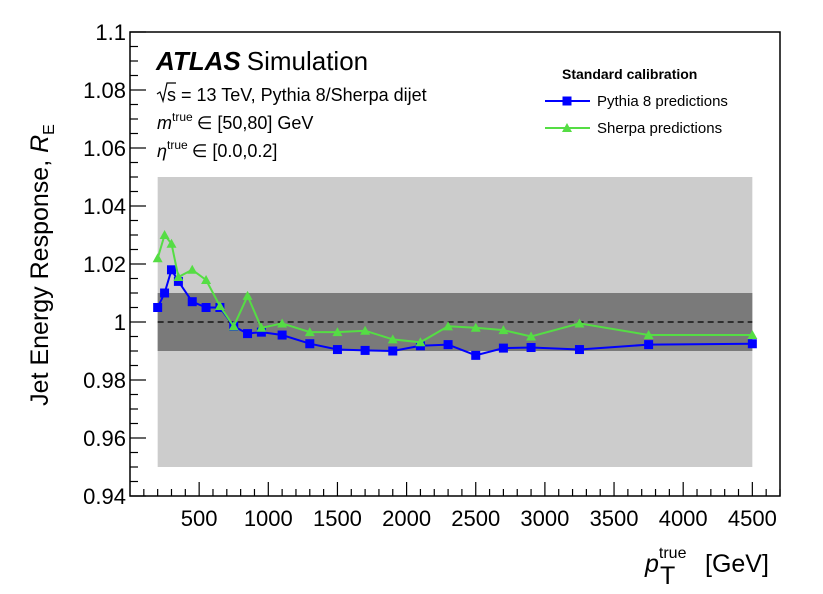 Image resolution: width=823 pixels, height=594 pixels. I want to click on atlas-label-suffix: Simulation, so click(307, 61).